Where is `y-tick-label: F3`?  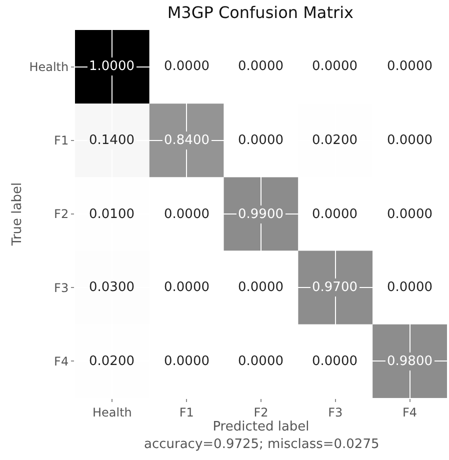 y-tick-label: F3 is located at coordinates (61, 287).